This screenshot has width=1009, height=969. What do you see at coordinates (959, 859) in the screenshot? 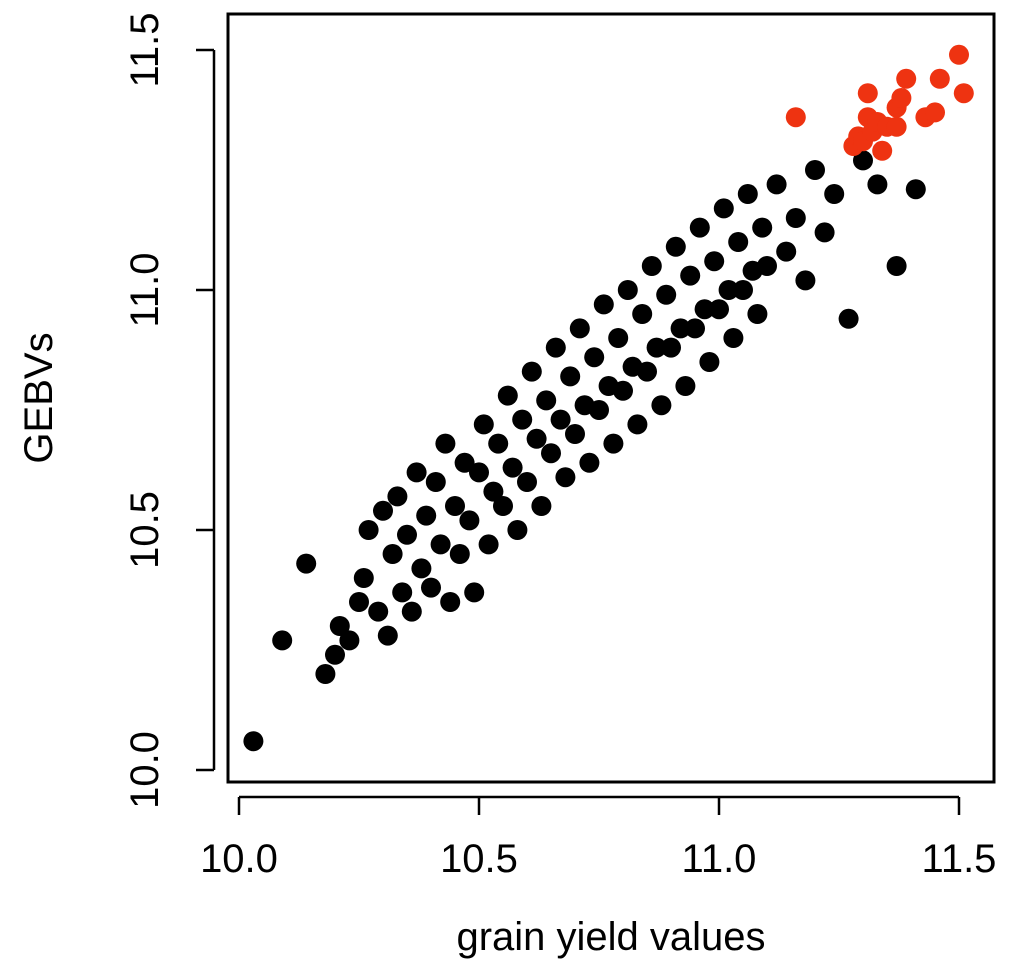
I see `x-tick-label: 11.5` at bounding box center [959, 859].